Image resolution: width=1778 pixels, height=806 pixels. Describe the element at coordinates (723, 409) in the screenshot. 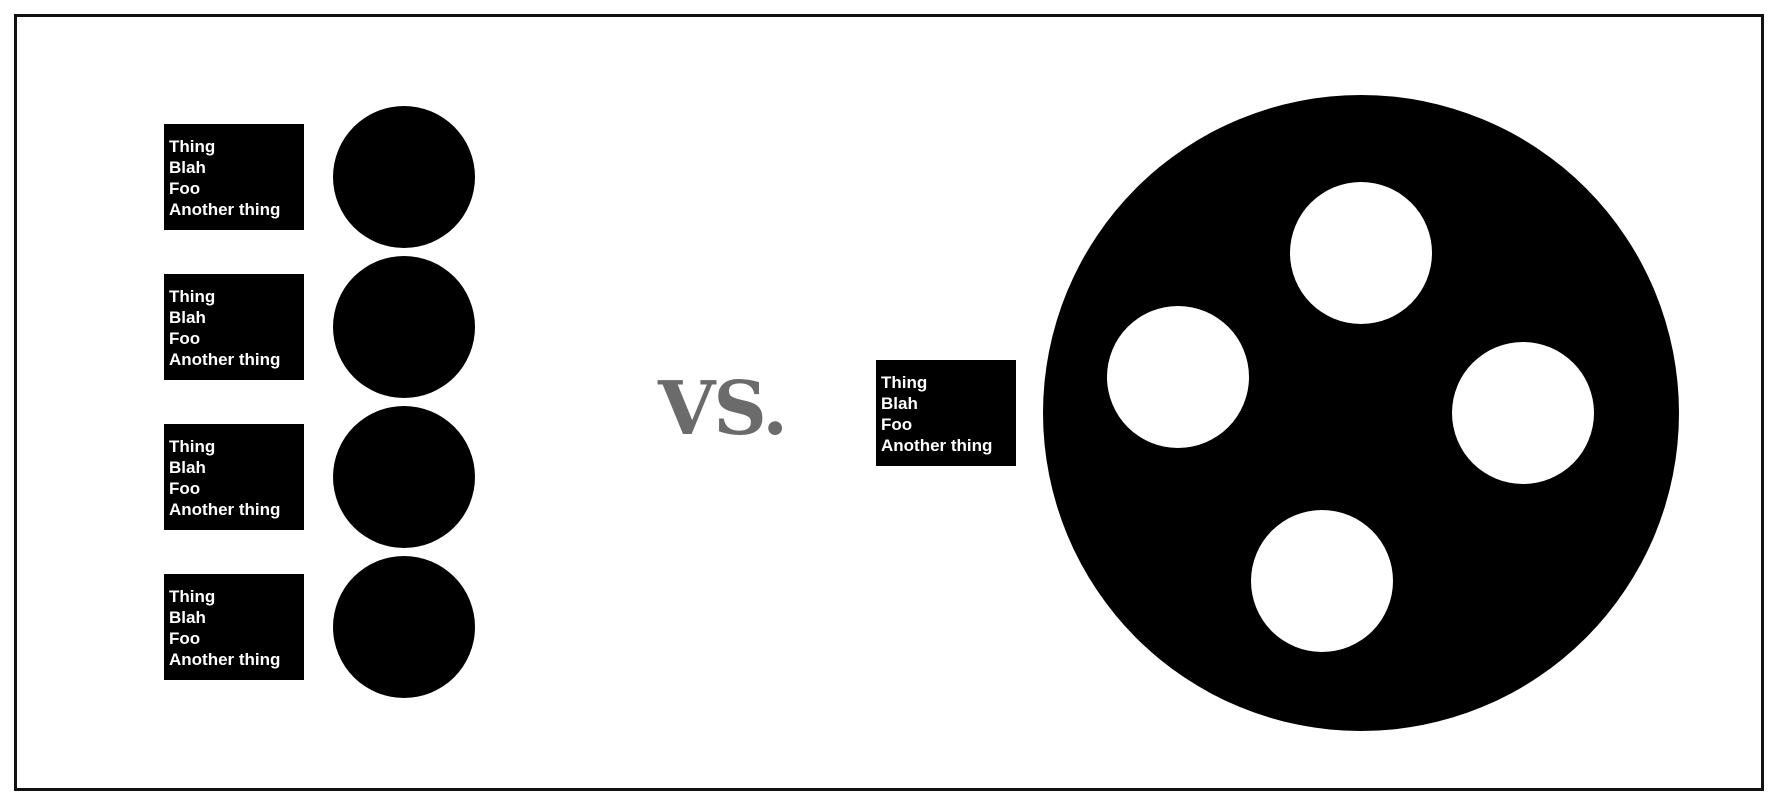

I see `vs-separator: VS.` at that location.